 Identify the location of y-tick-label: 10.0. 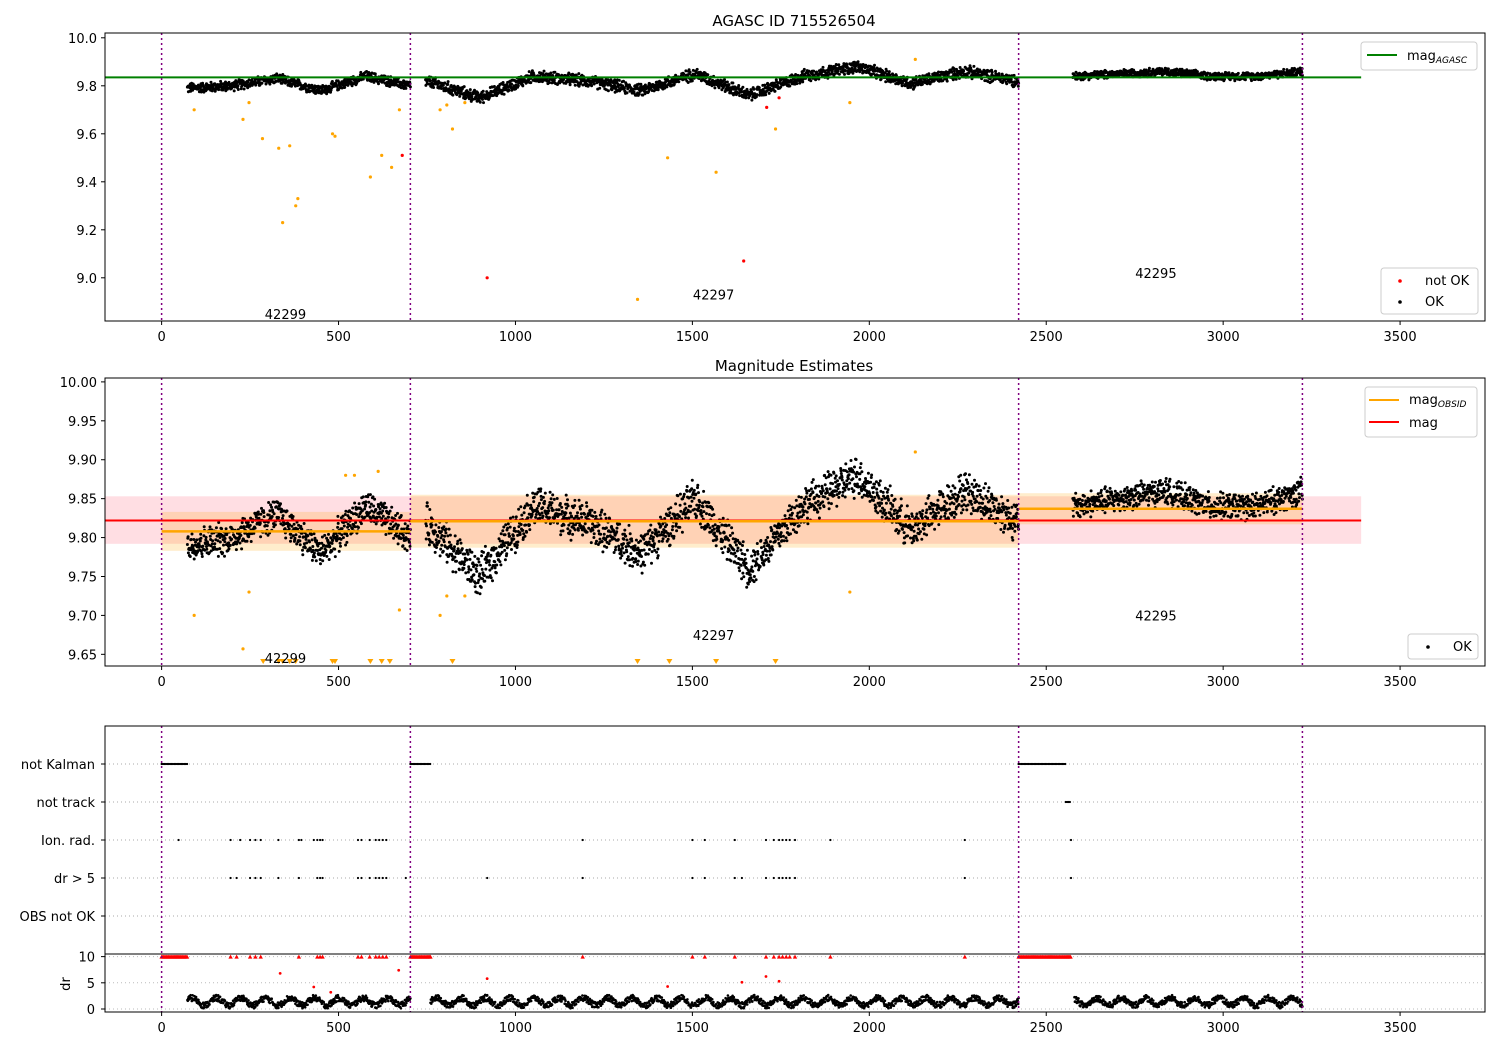
(82, 39).